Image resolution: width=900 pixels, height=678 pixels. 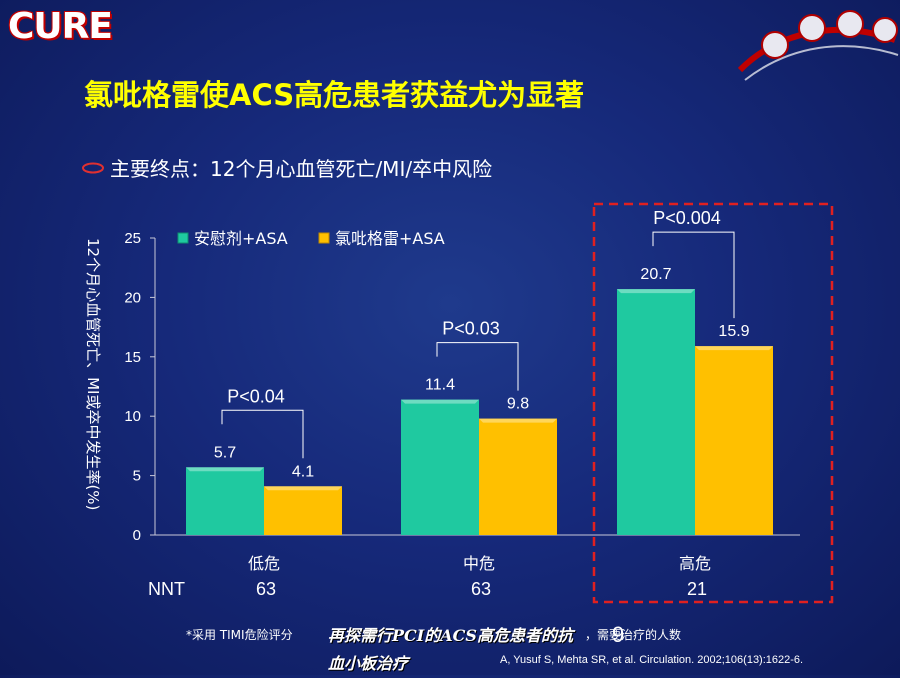 I want to click on data-label: 4.1, so click(x=303, y=471).